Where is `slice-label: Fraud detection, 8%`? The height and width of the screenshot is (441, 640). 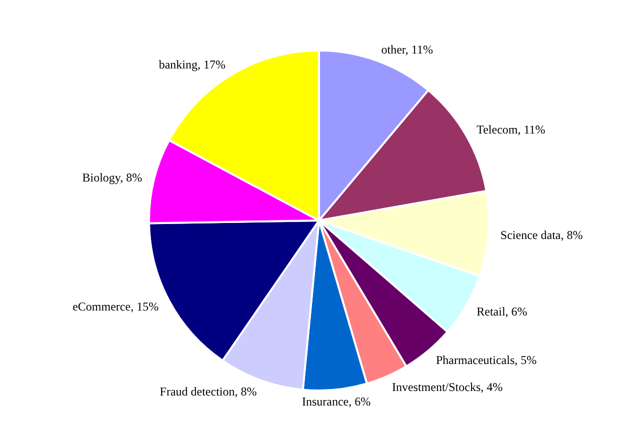 slice-label: Fraud detection, 8% is located at coordinates (208, 391).